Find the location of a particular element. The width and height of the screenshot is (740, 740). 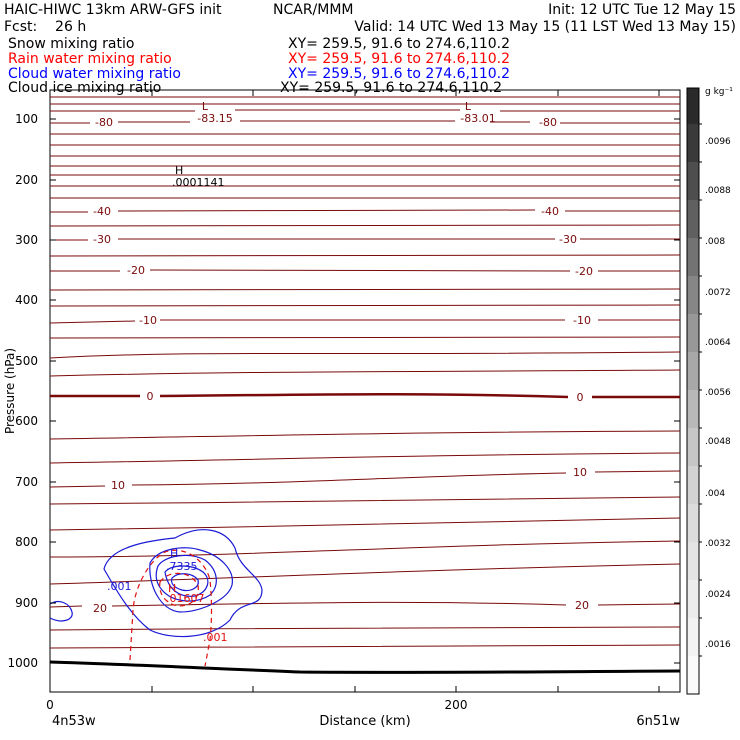

y-tick-label: 1000 is located at coordinates (22, 663).